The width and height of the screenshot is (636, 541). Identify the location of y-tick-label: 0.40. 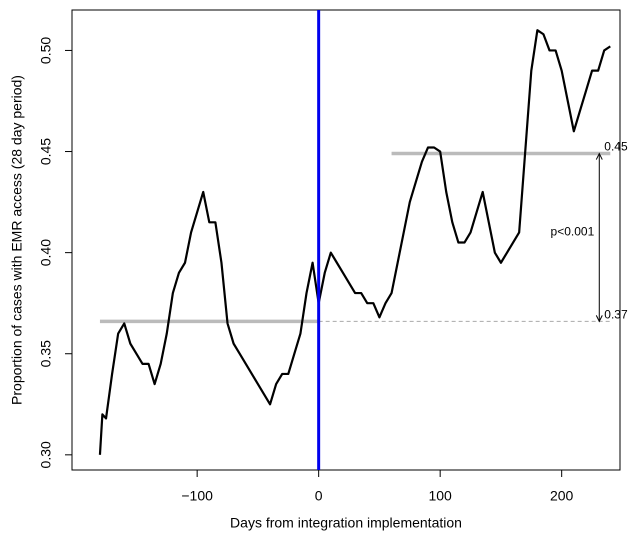
(46, 252).